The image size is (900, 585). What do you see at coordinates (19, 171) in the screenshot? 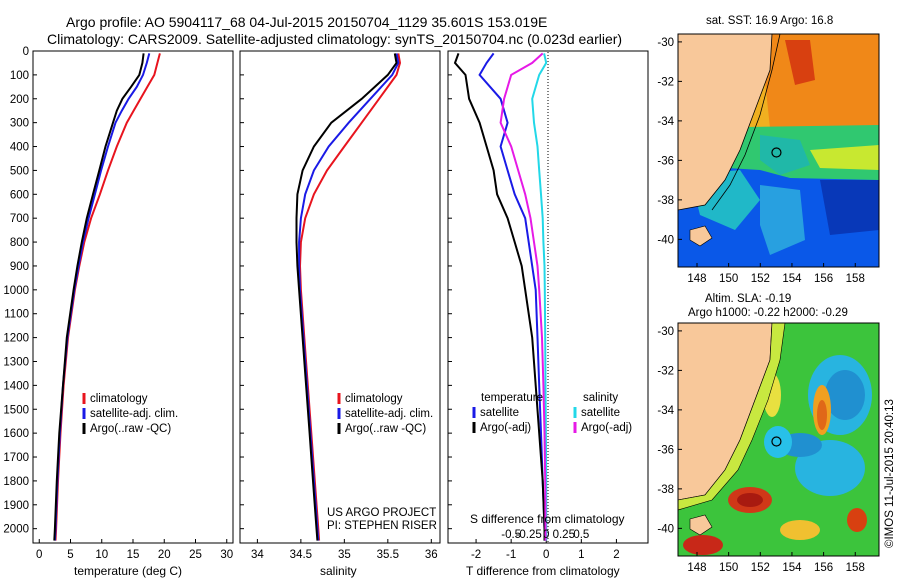
I see `y-tick-label: 500` at bounding box center [19, 171].